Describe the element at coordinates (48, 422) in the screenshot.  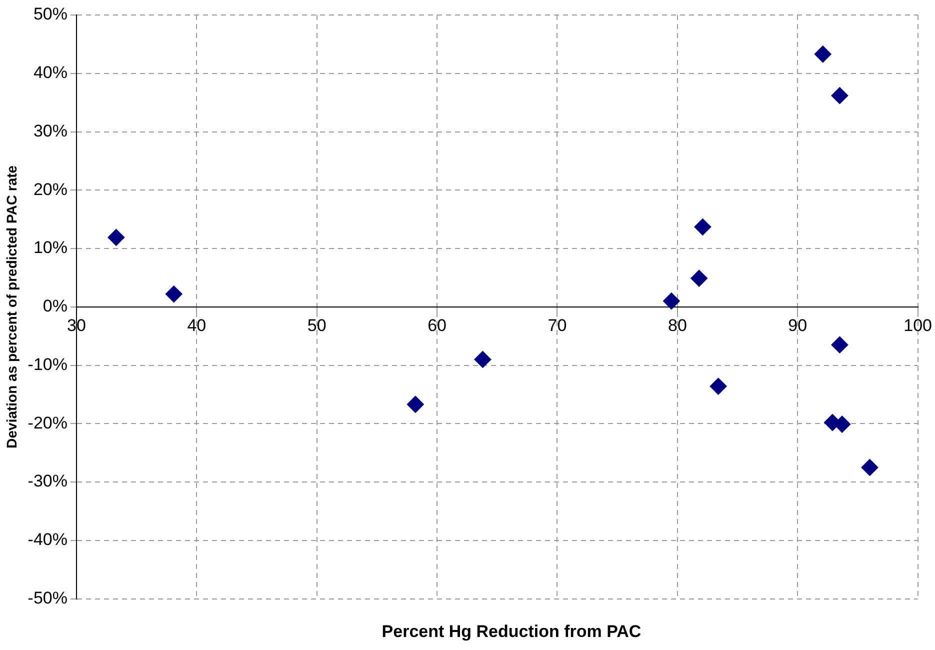
I see `y-tick-label: -20%` at that location.